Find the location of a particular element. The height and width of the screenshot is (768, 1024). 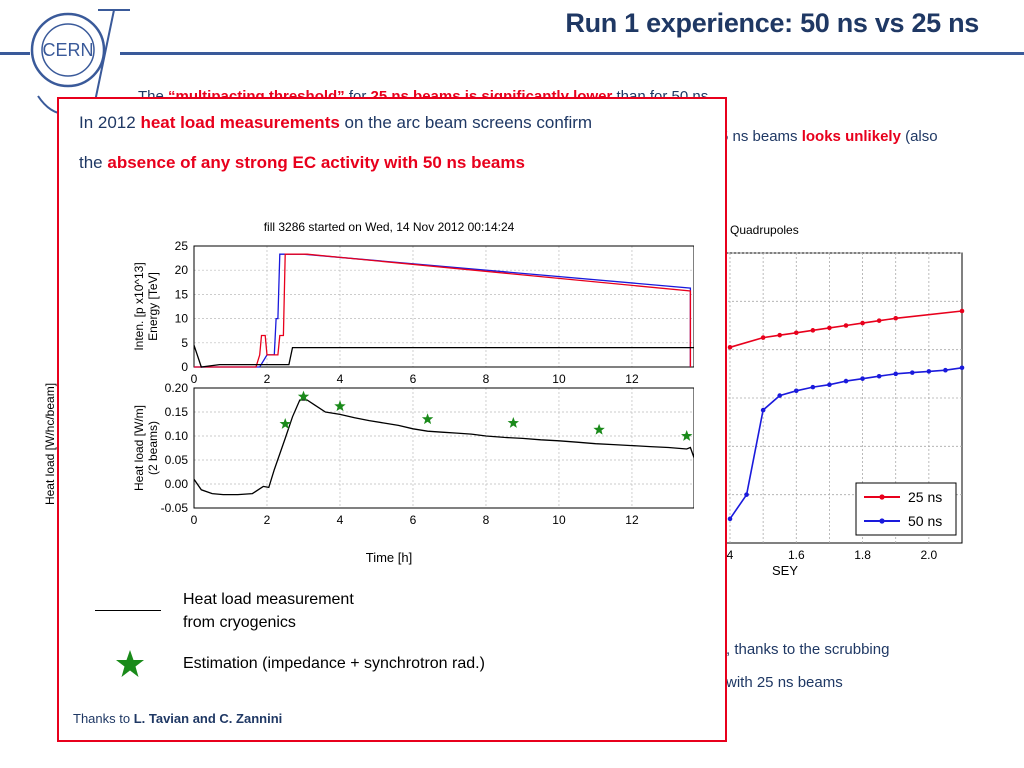

sey-xtick-label: 2.0 is located at coordinates (929, 555).